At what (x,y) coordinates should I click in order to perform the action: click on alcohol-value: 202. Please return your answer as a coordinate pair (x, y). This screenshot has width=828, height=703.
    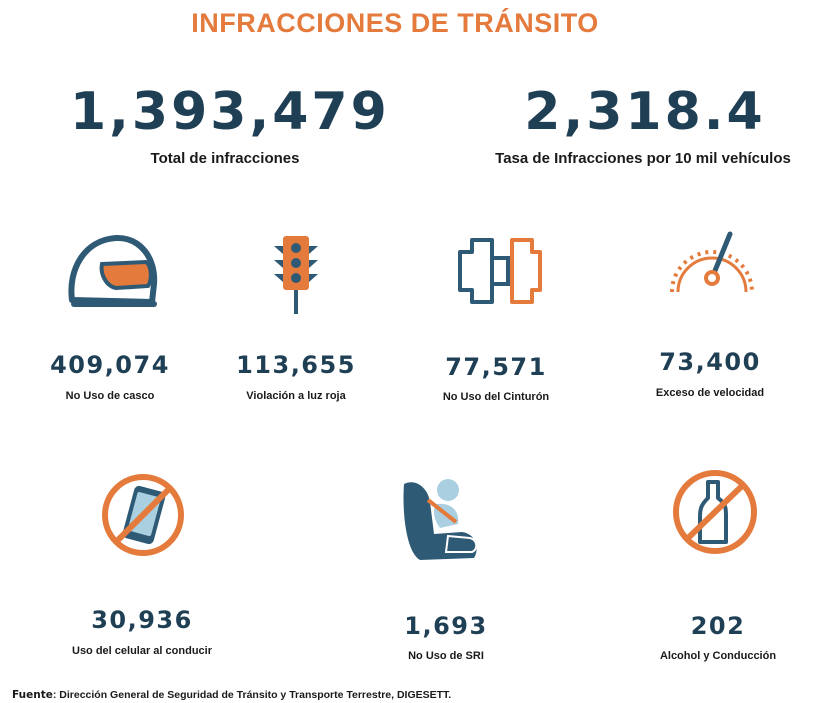
    Looking at the image, I should click on (718, 626).